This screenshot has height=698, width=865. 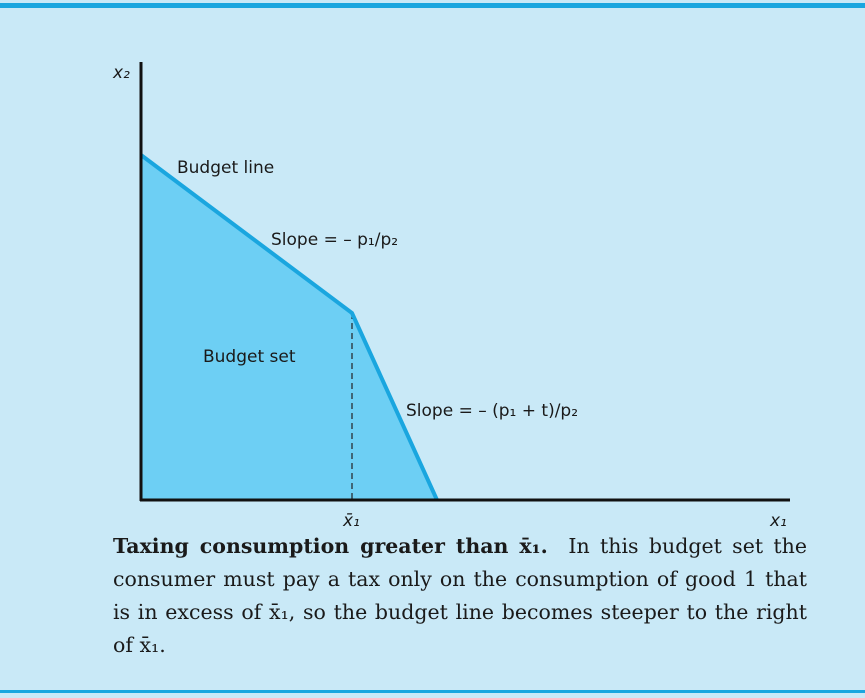 What do you see at coordinates (492, 411) in the screenshot?
I see `slope-right-label: Slope = – (p₁ + t)/p₂` at bounding box center [492, 411].